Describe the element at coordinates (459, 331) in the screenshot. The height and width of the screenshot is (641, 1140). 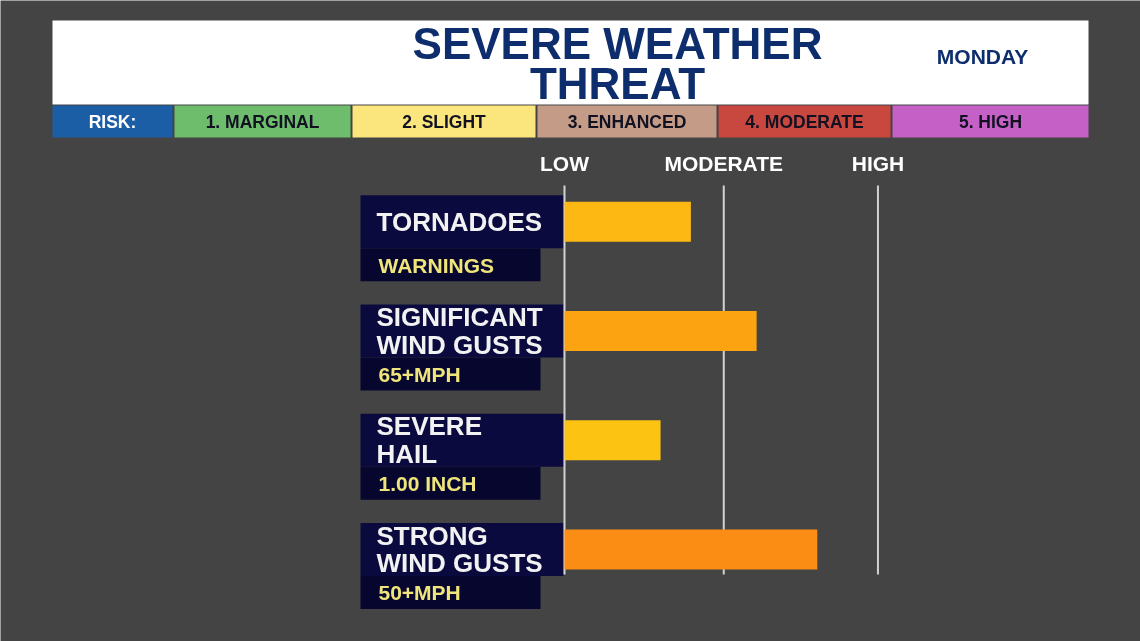
I see `y-tick-label: SIGNIFICANT WIND GUSTS` at that location.